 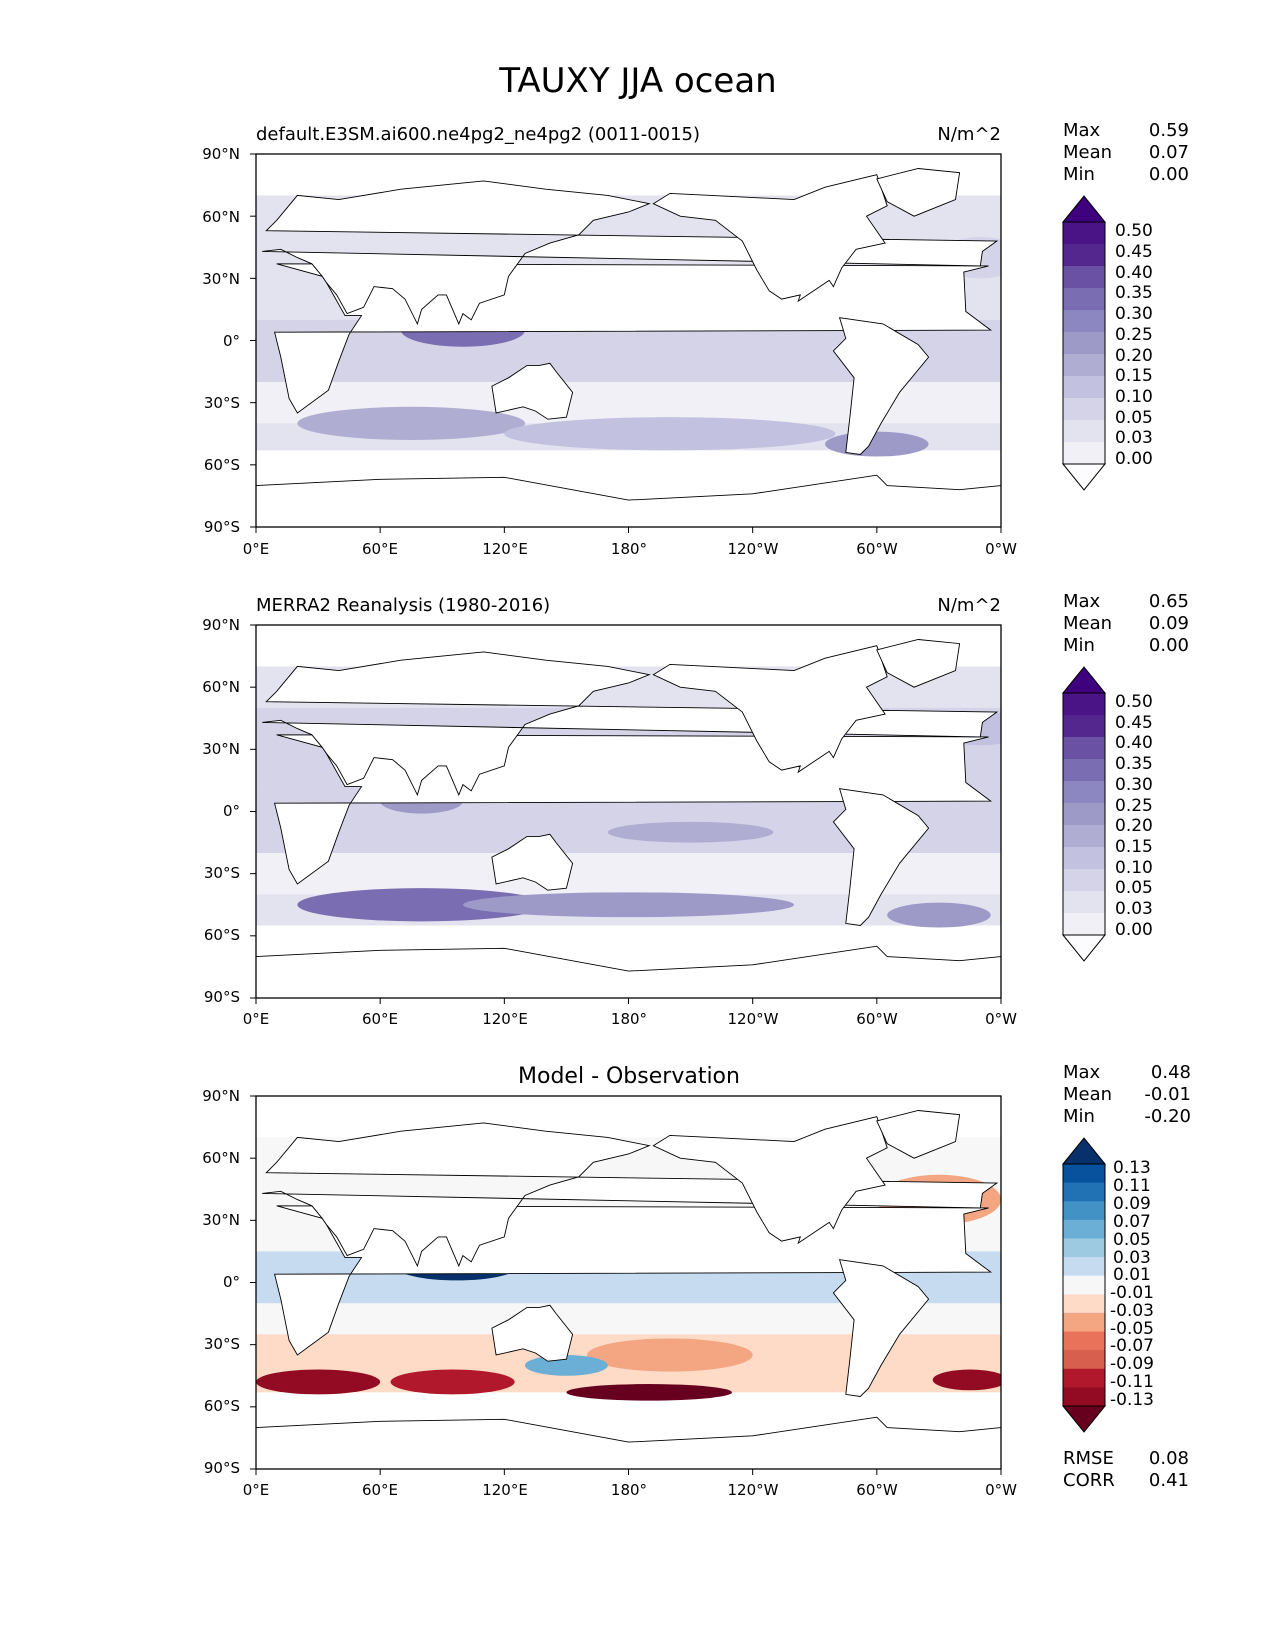 What do you see at coordinates (630, 1195) in the screenshot?
I see `continent-europe-asia` at bounding box center [630, 1195].